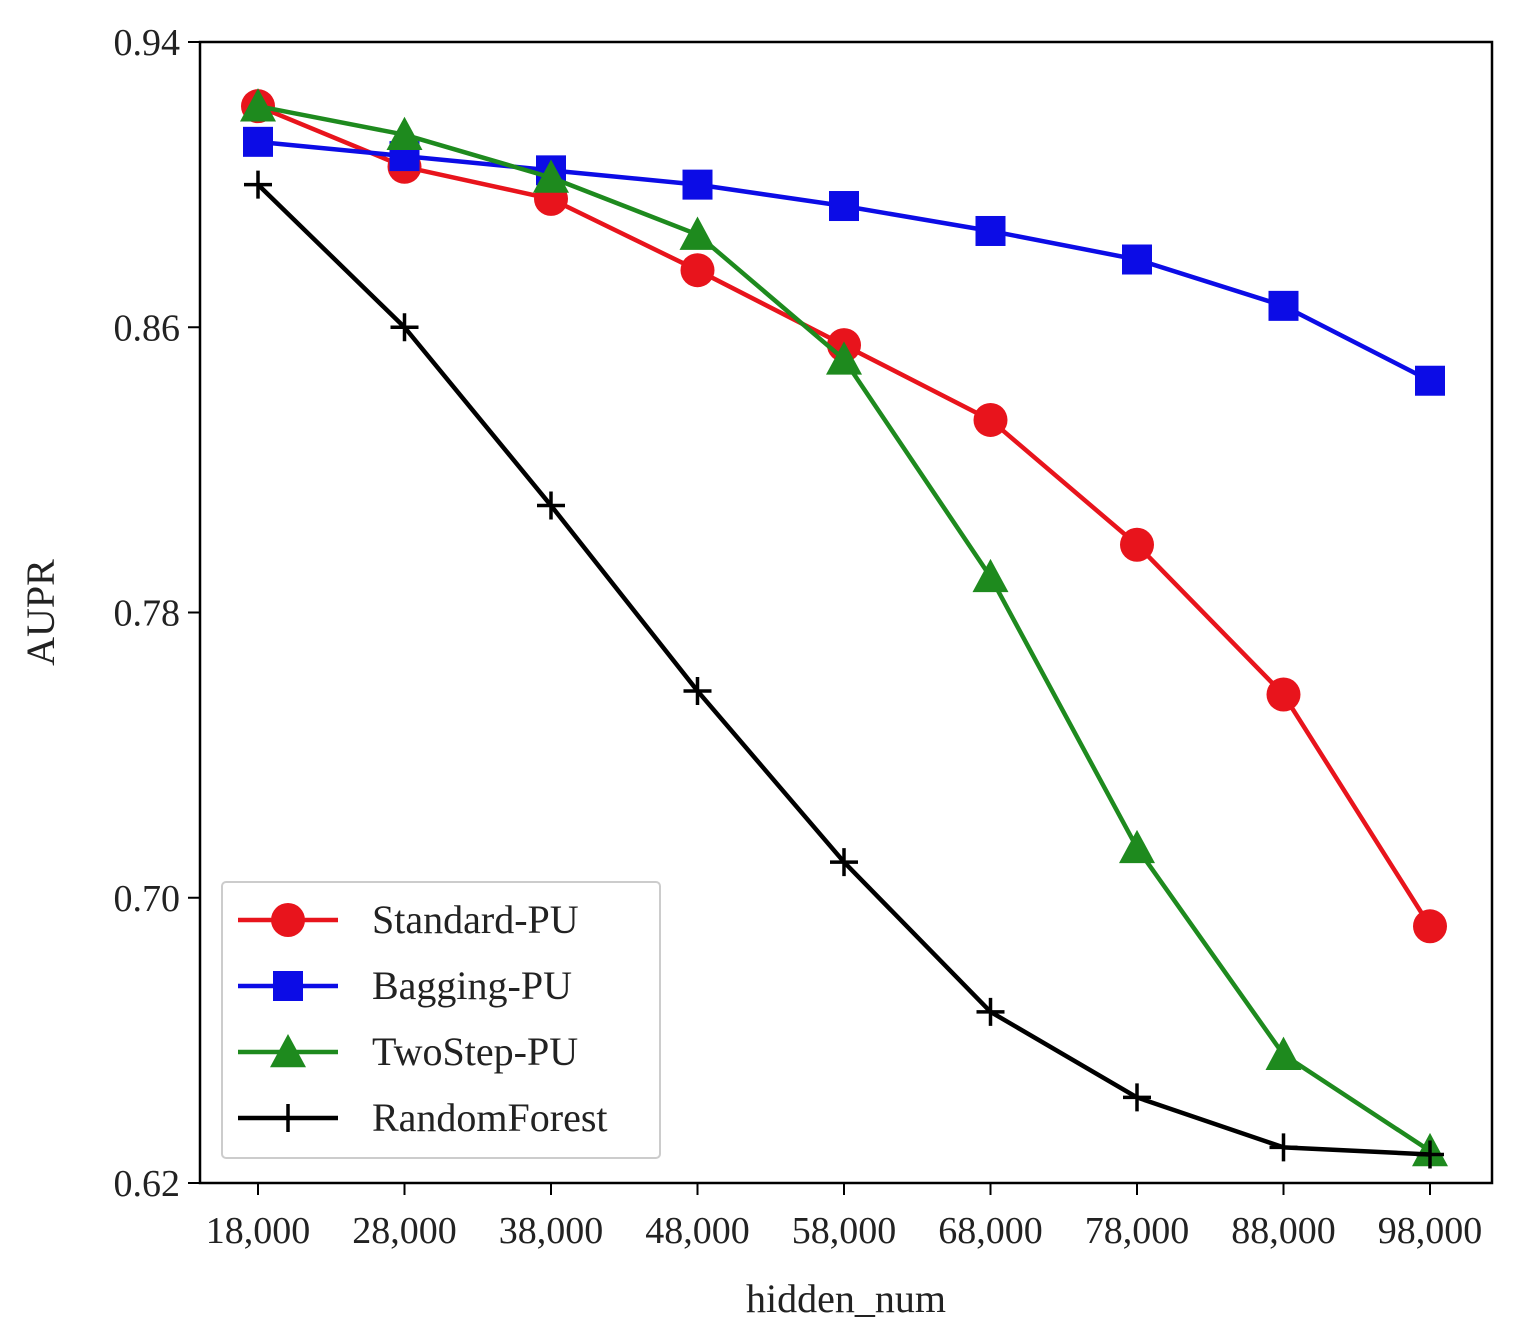 The image size is (1528, 1342). What do you see at coordinates (147, 43) in the screenshot?
I see `y-tick-label: 0.94` at bounding box center [147, 43].